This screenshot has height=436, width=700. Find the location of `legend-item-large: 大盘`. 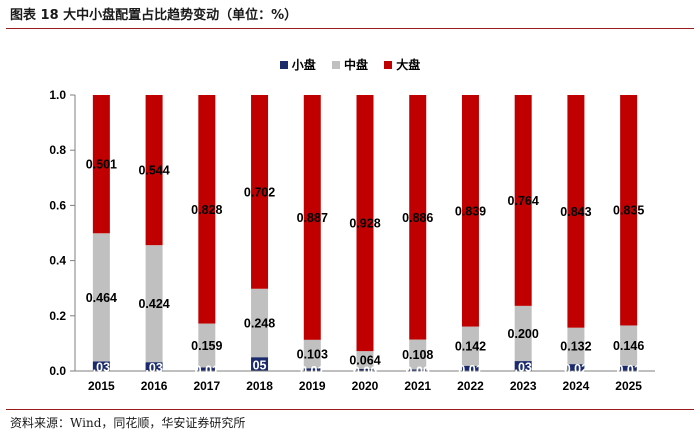

legend-item-large: 大盘 is located at coordinates (402, 64).